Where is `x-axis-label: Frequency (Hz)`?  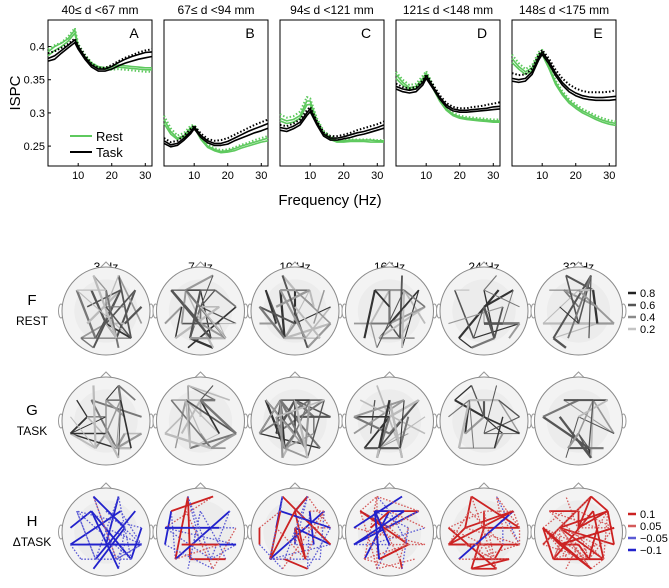 x-axis-label: Frequency (Hz) is located at coordinates (329, 200).